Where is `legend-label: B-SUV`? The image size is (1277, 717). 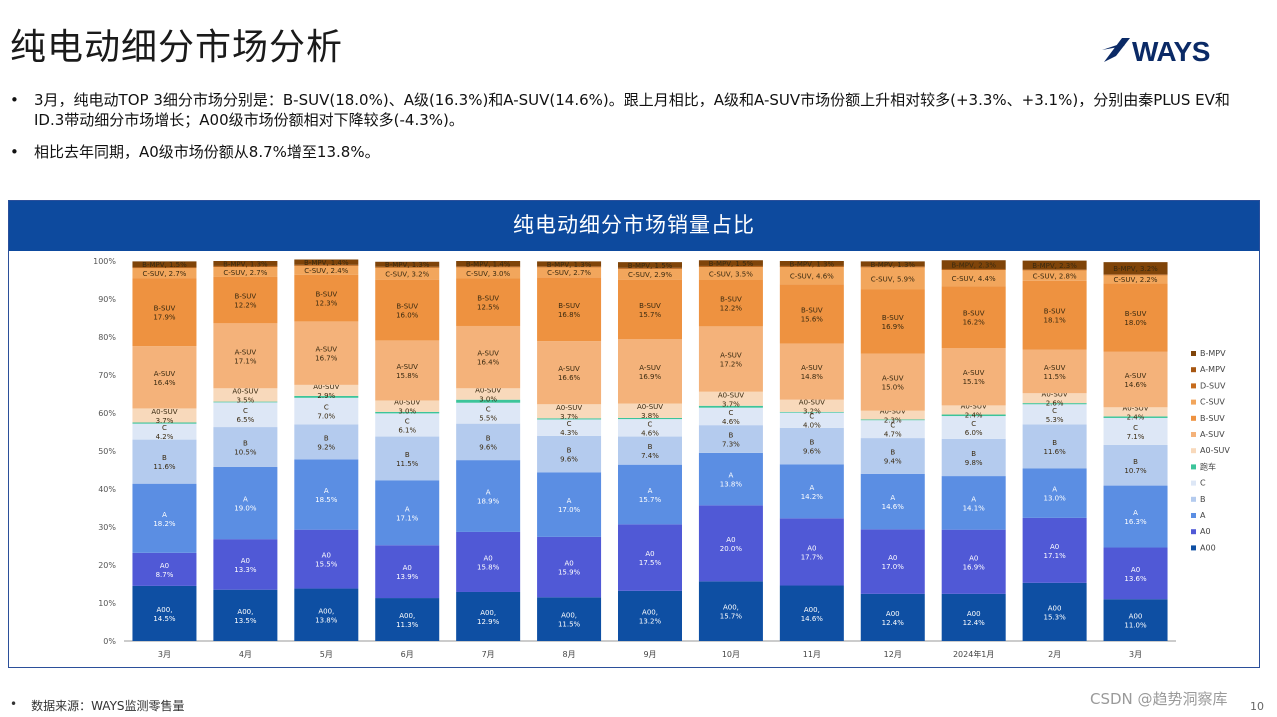
legend-label: B-SUV is located at coordinates (1212, 418).